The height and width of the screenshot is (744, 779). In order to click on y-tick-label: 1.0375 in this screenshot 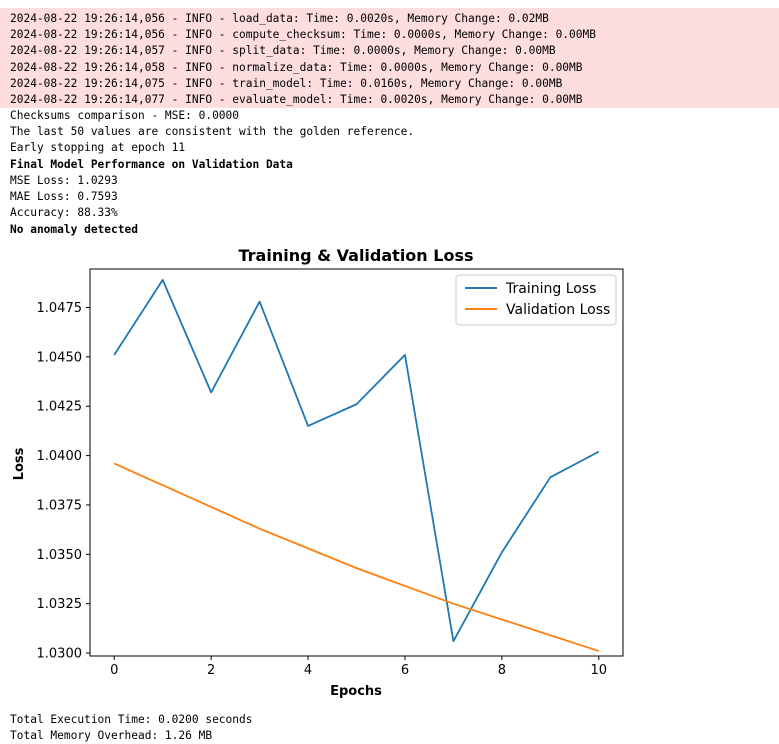, I will do `click(60, 505)`.